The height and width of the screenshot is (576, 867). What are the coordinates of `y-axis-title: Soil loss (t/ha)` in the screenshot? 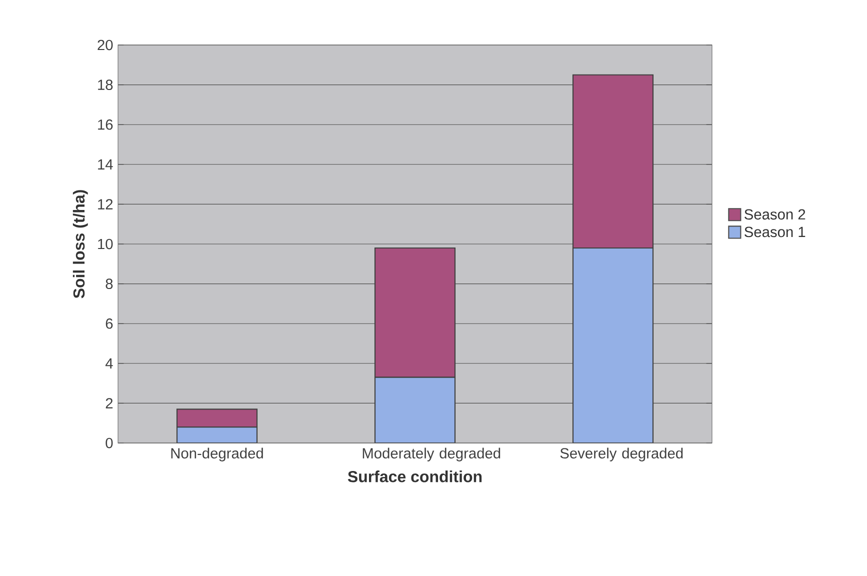 It's located at (80, 244).